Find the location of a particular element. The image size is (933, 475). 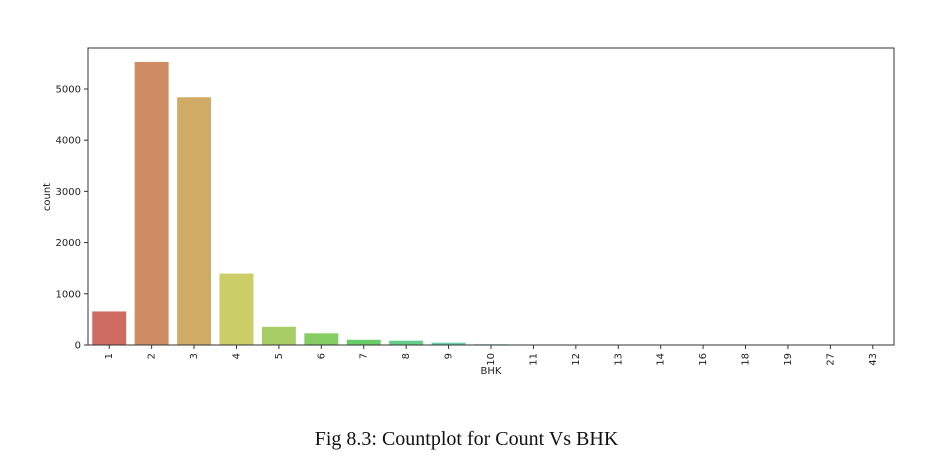

x-tick-label: 8 is located at coordinates (406, 356).